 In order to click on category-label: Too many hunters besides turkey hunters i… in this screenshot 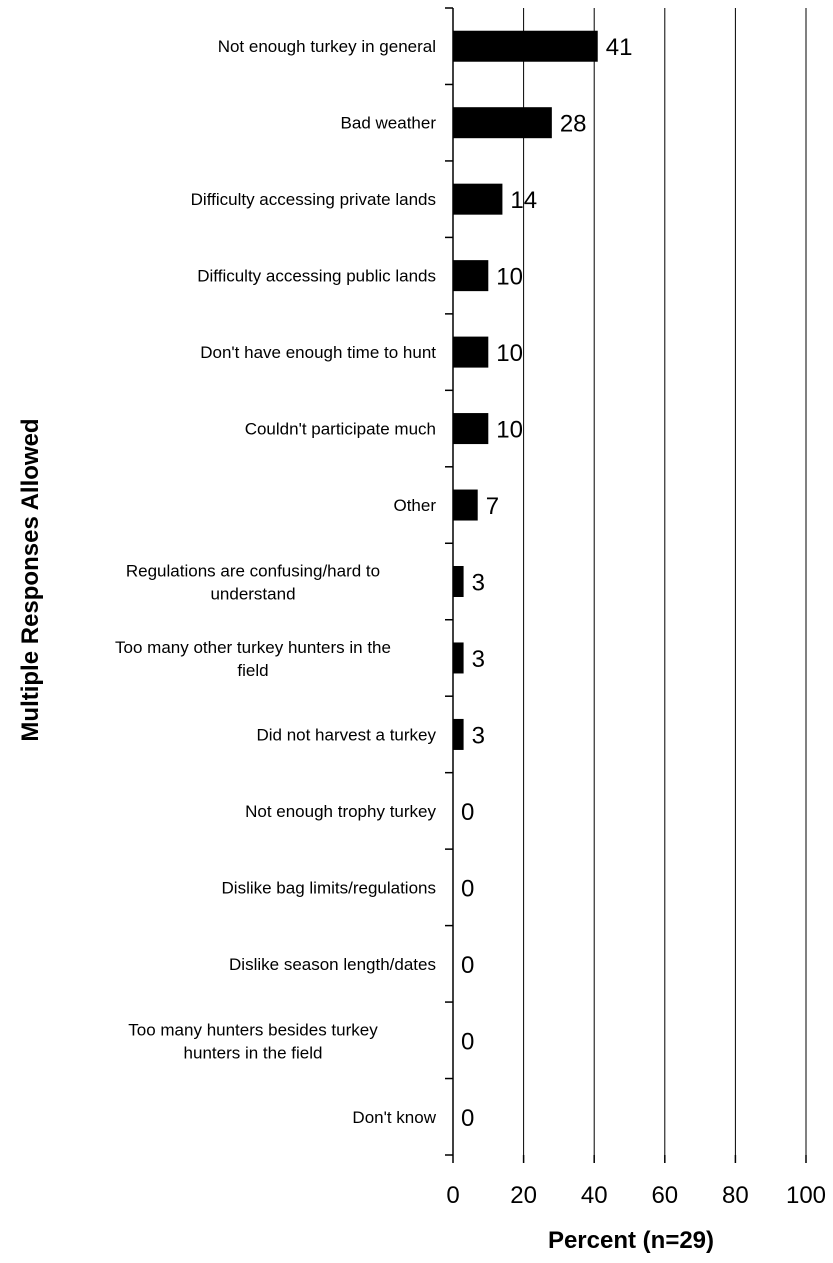, I will do `click(253, 1041)`.